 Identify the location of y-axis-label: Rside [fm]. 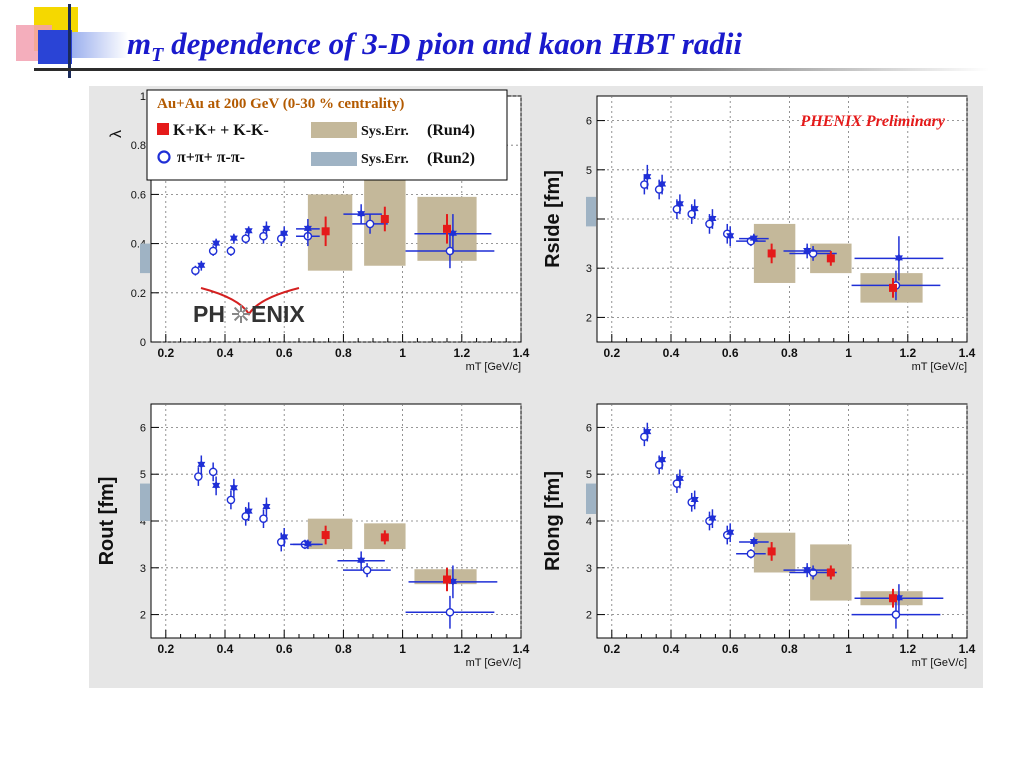
(553, 219).